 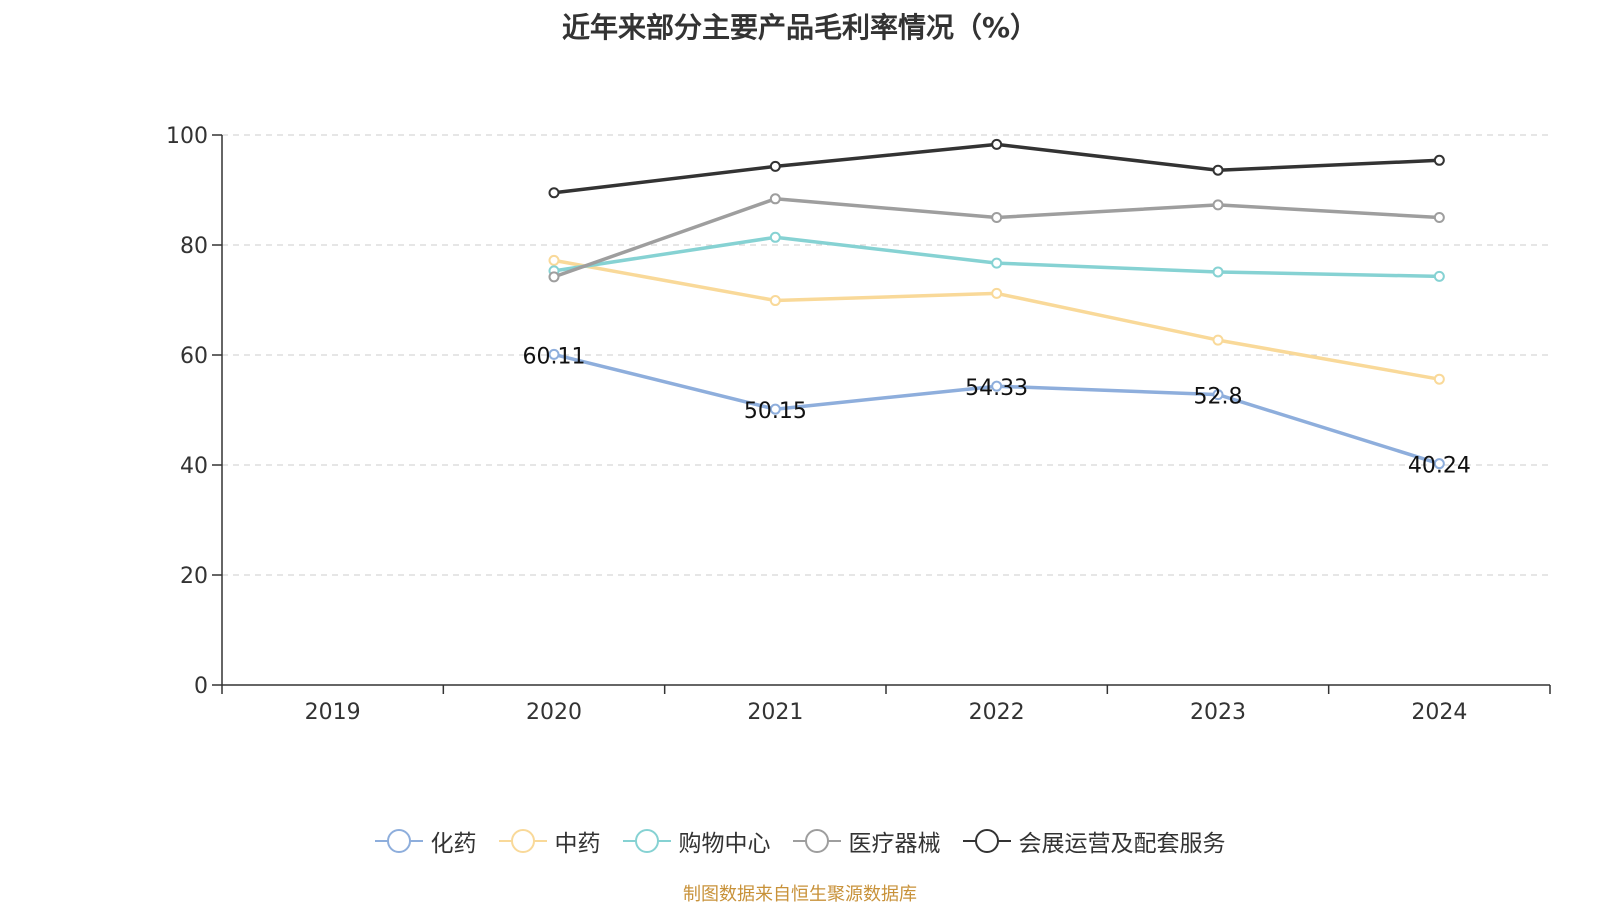 What do you see at coordinates (549, 841) in the screenshot?
I see `legend-item: 中药` at bounding box center [549, 841].